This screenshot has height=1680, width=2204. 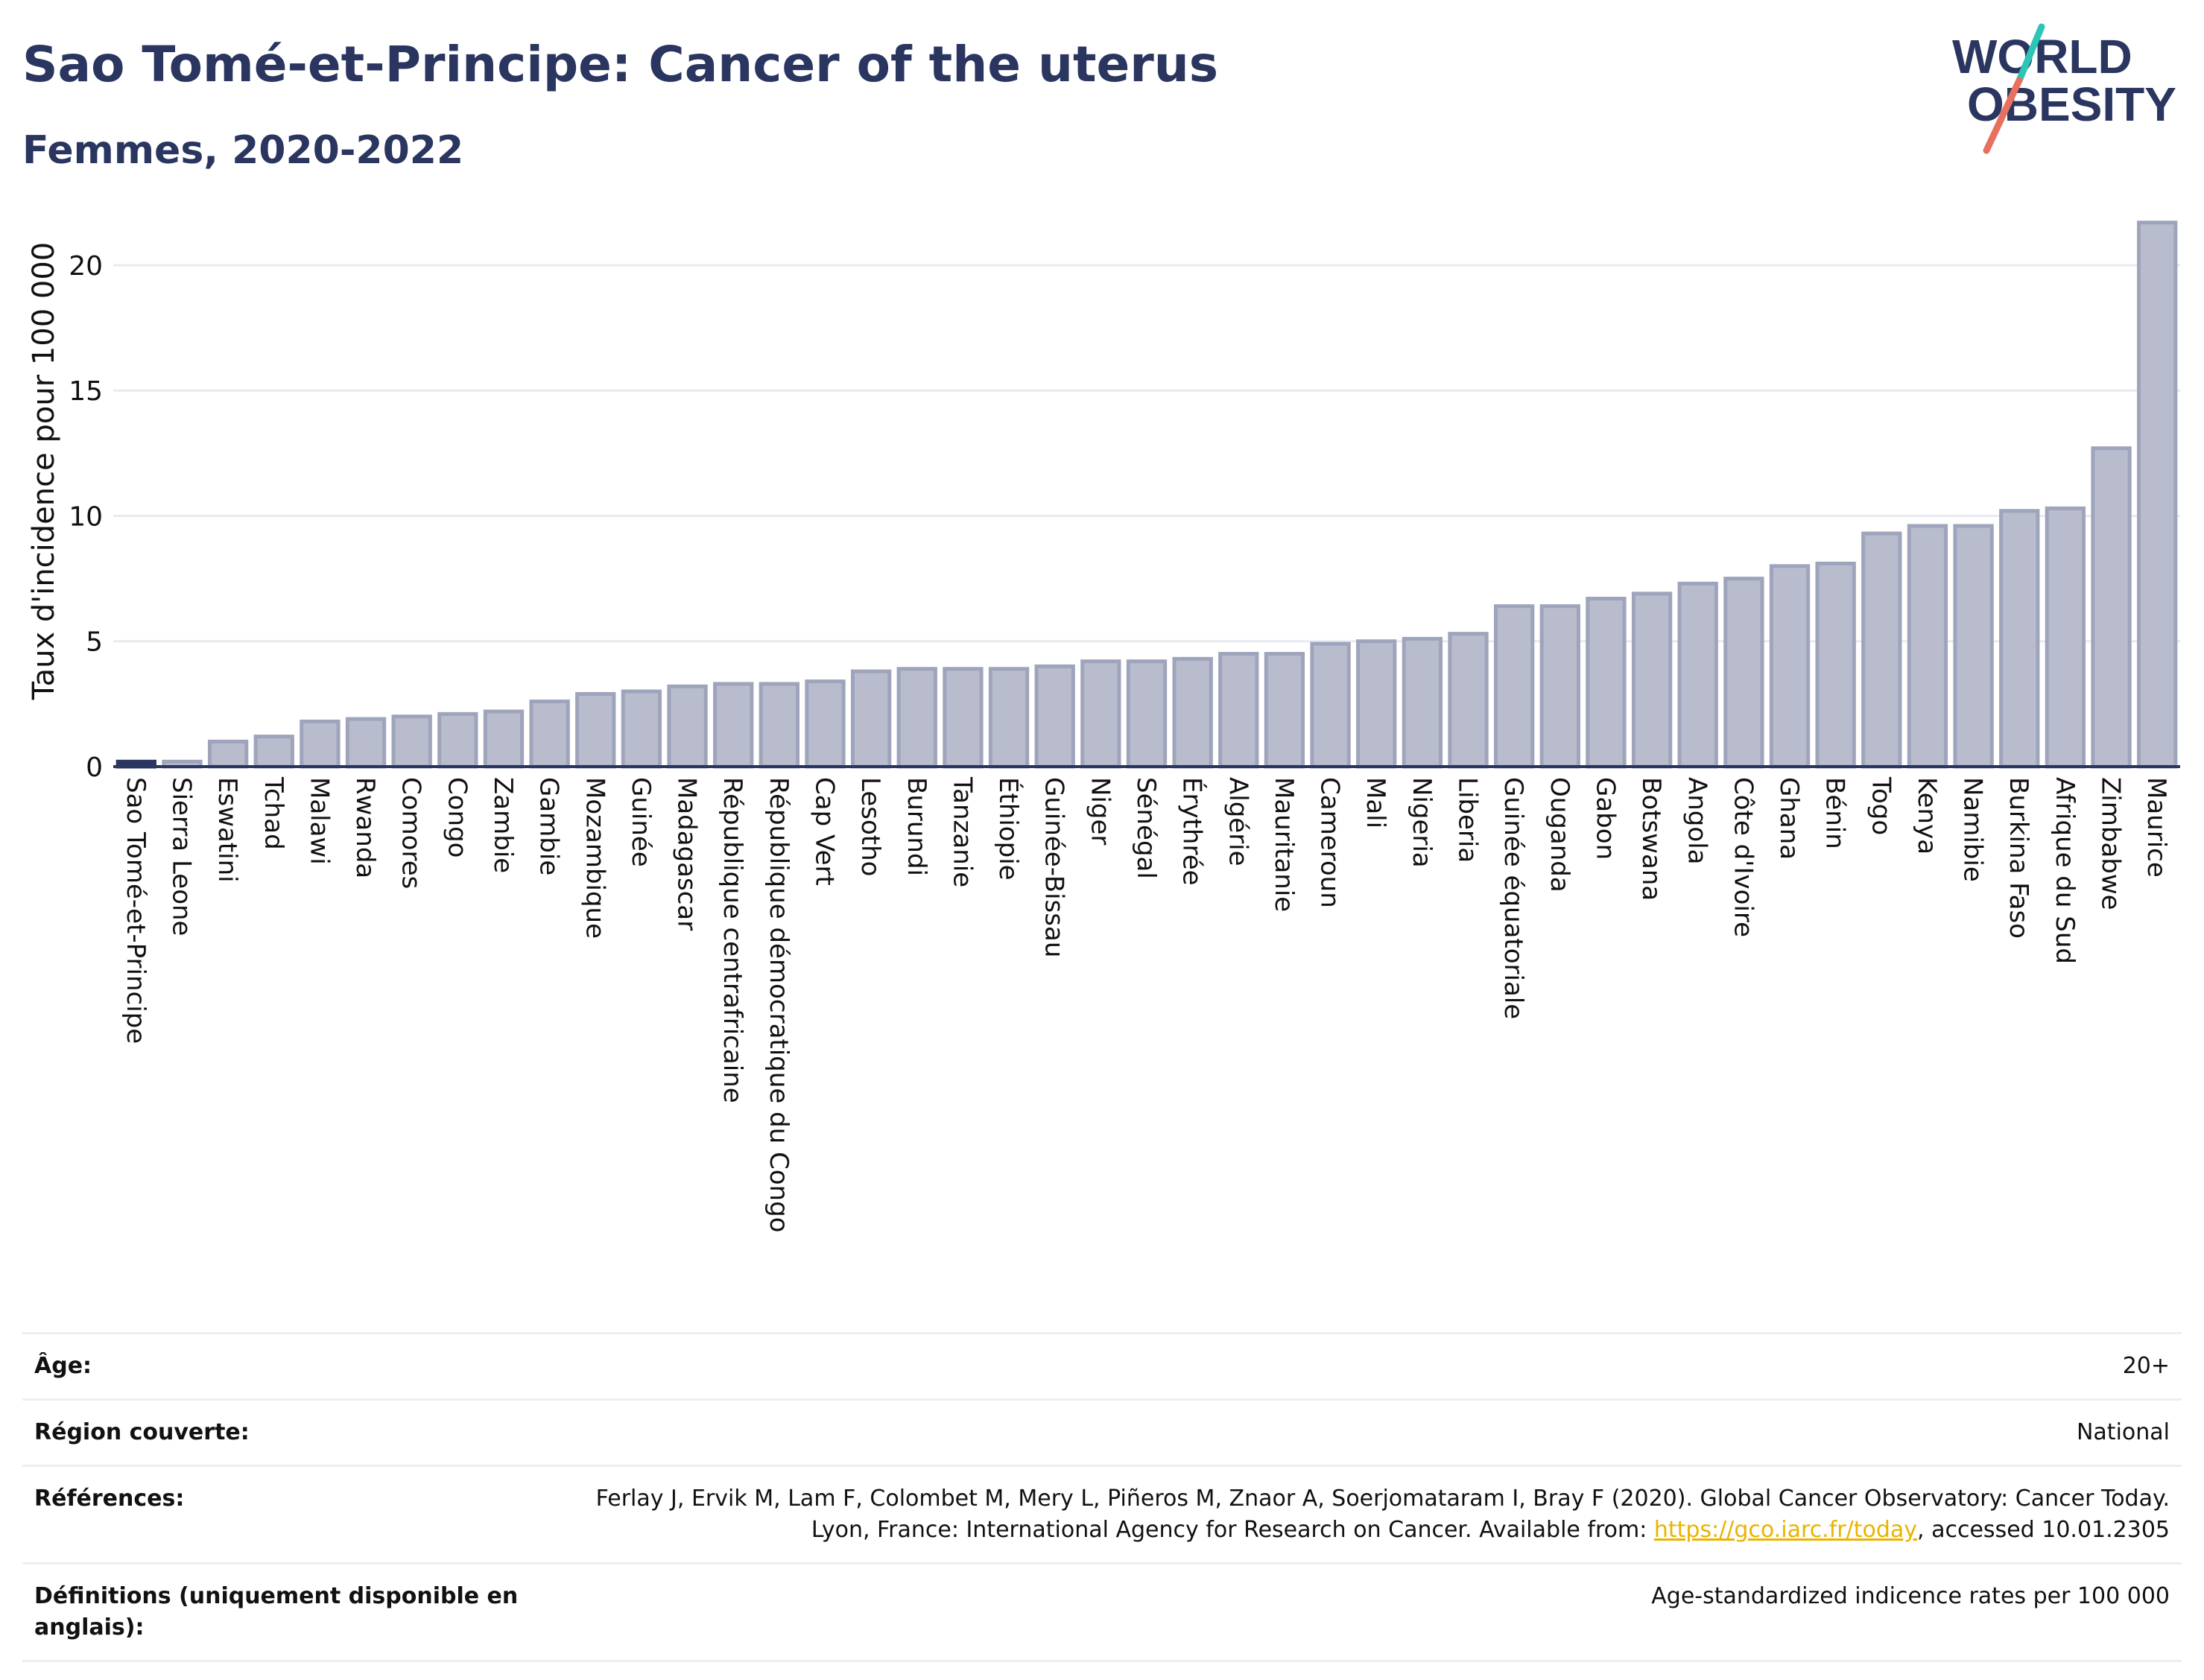 What do you see at coordinates (44, 471) in the screenshot?
I see `y-axis-label: Taux d'incidence pour 100 000` at bounding box center [44, 471].